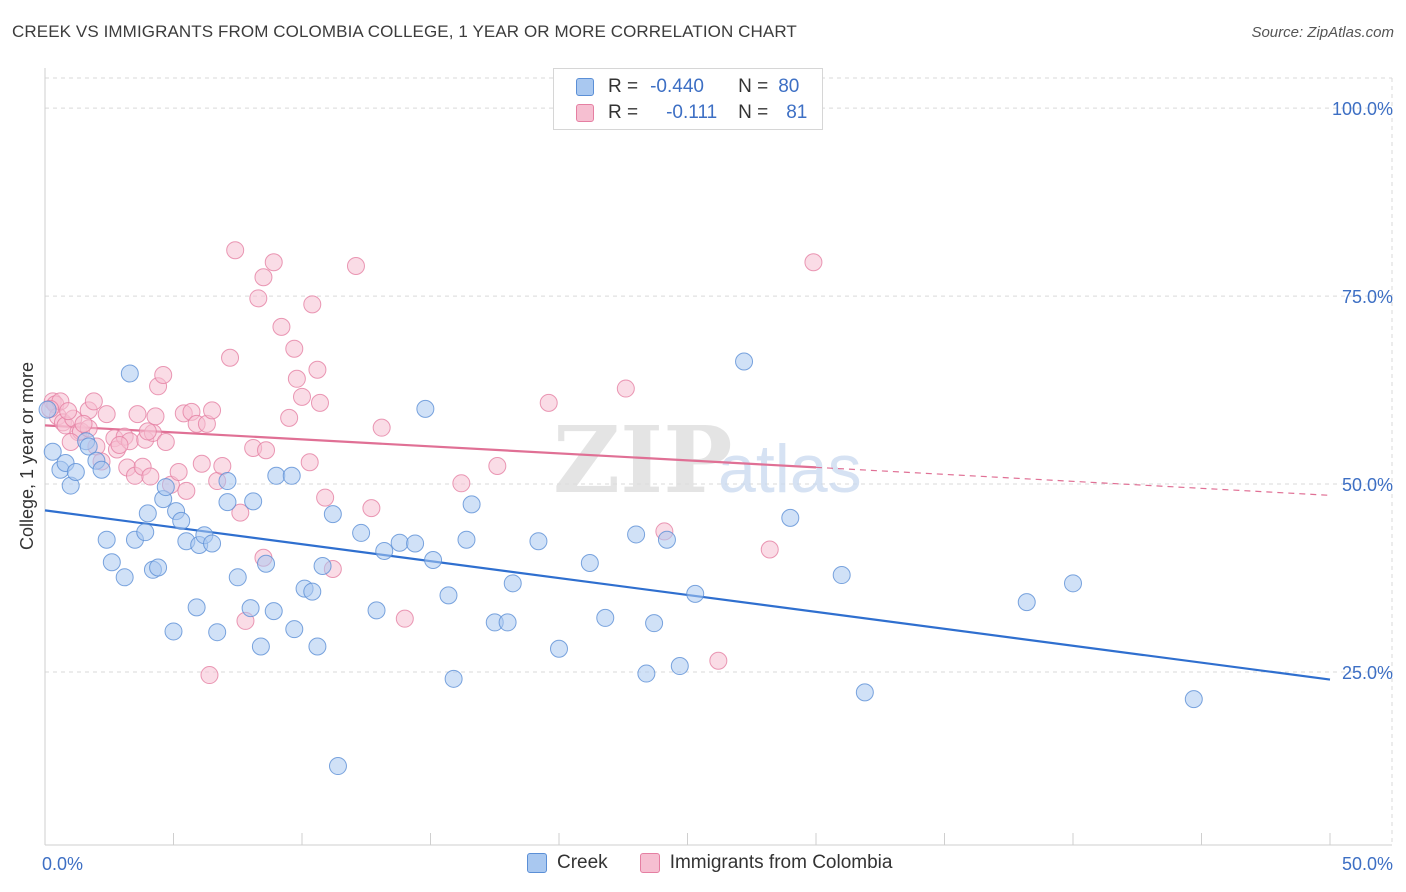  I want to click on y-axis-label: College, 1 year or more, so click(27, 456).